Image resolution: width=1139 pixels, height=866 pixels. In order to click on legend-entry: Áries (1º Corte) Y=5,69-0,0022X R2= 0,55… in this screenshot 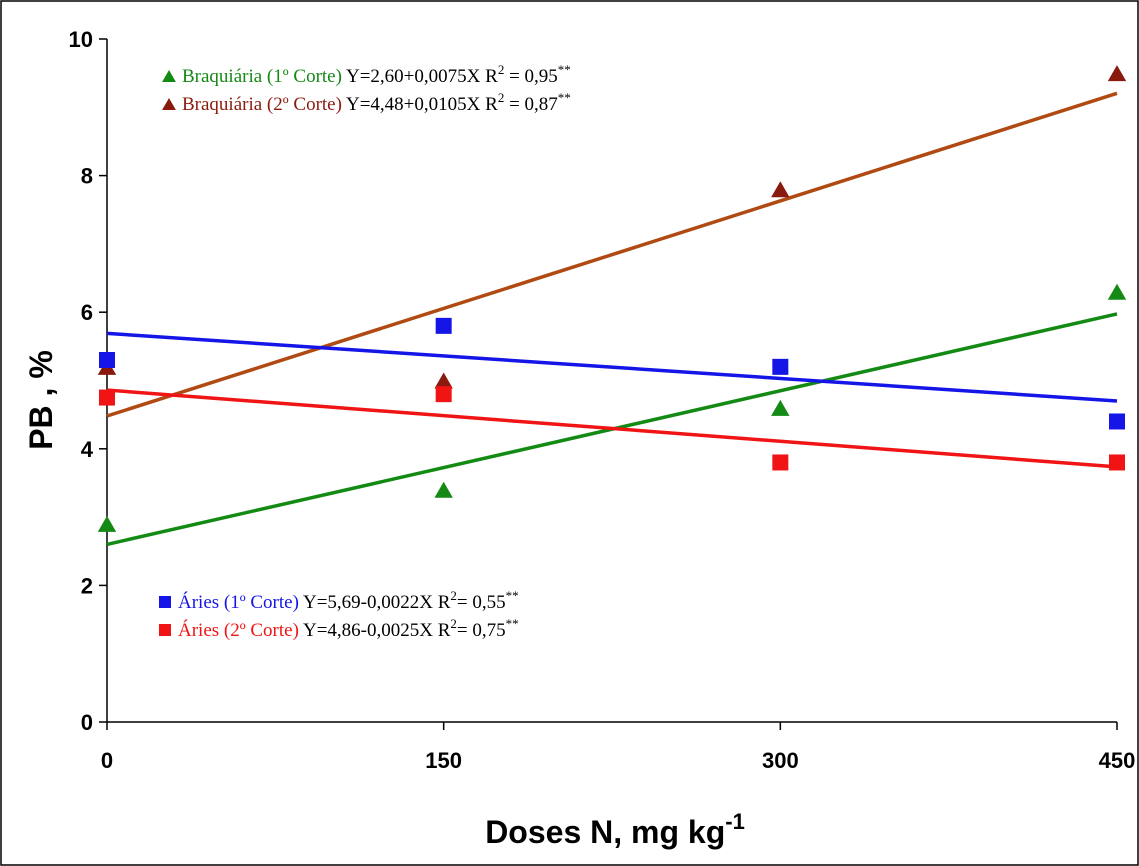, I will do `click(348, 600)`.